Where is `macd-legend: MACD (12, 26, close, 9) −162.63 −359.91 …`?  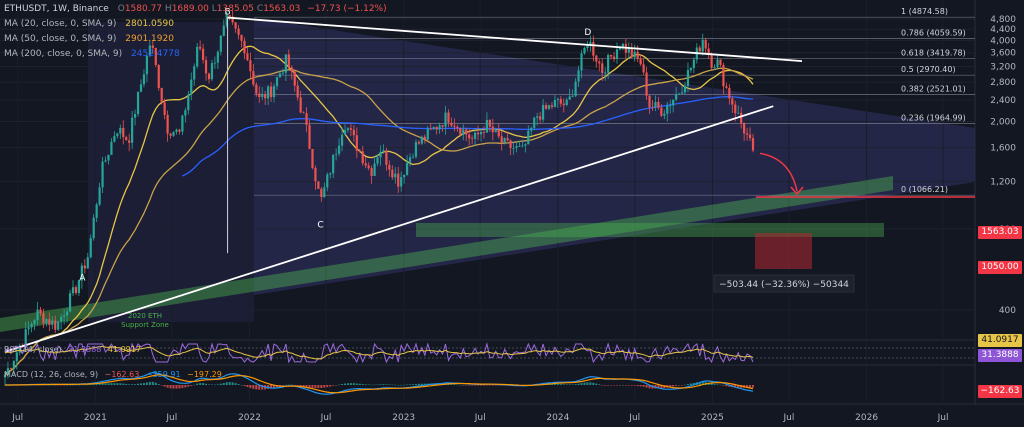 macd-legend: MACD (12, 26, close, 9) −162.63 −359.91 … is located at coordinates (113, 374).